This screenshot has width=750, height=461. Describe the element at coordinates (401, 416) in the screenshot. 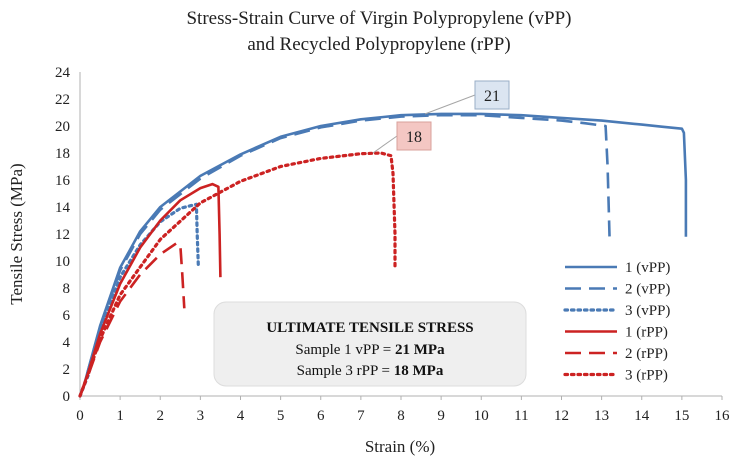

I see `x-tick-label: 8` at that location.